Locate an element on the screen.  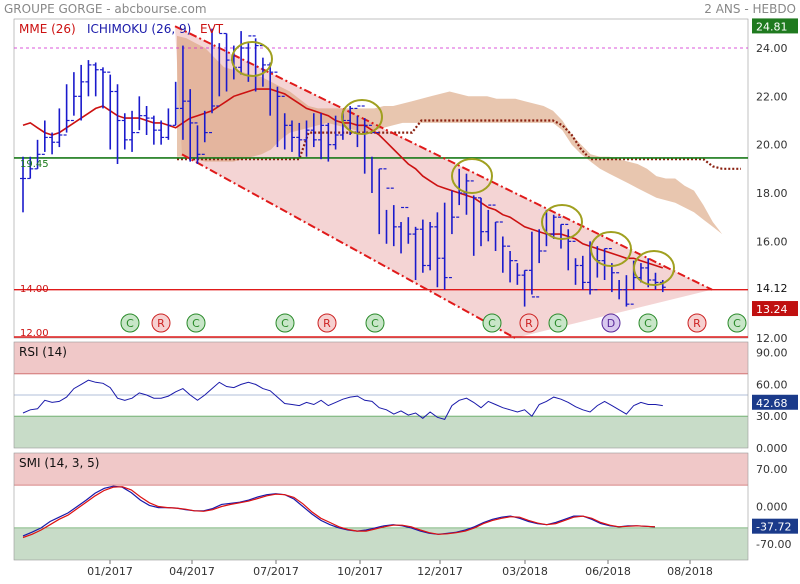
smi-tick-label: 0.000 is located at coordinates (772, 507).